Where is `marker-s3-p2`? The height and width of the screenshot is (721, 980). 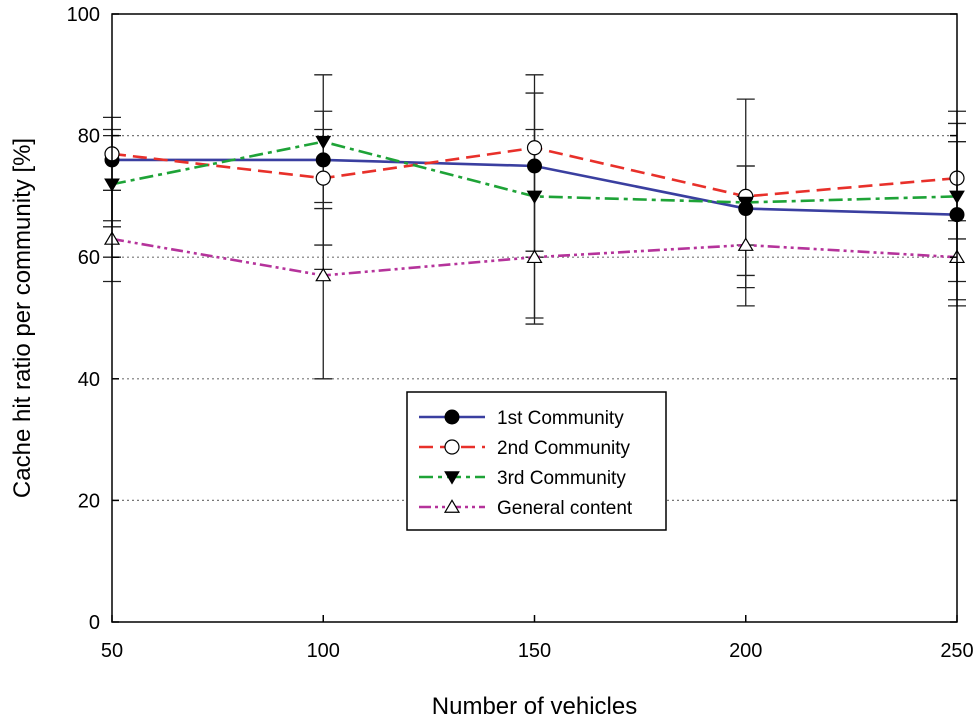
marker-s3-p2 is located at coordinates (323, 142).